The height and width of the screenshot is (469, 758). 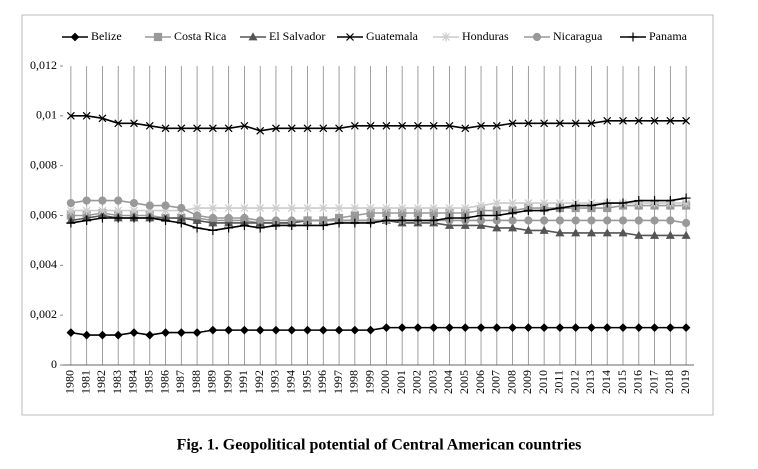 What do you see at coordinates (543, 382) in the screenshot?
I see `x-tick-label: 2010` at bounding box center [543, 382].